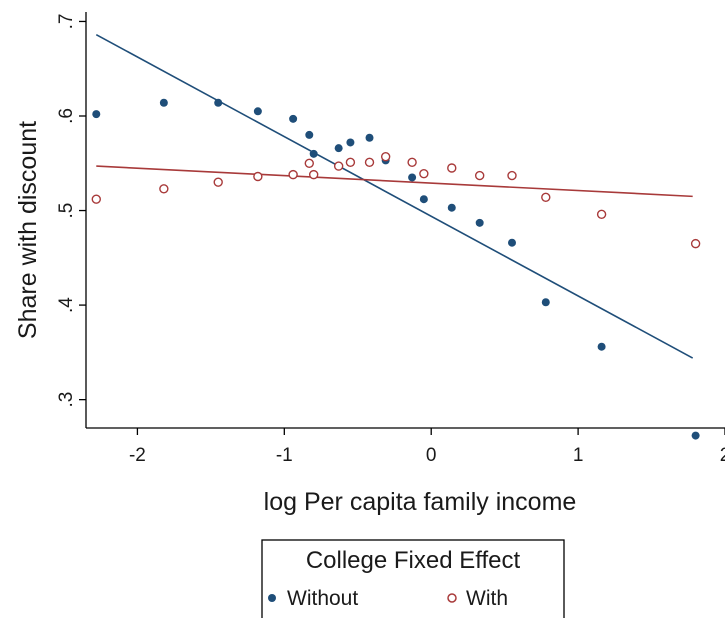  What do you see at coordinates (66, 22) in the screenshot?
I see `y-tick-label: .7` at bounding box center [66, 22].